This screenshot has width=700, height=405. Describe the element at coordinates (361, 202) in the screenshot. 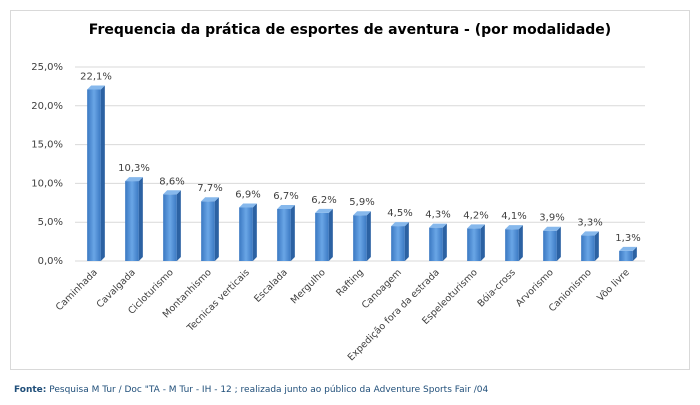

I see `value-label: 5,9%` at that location.